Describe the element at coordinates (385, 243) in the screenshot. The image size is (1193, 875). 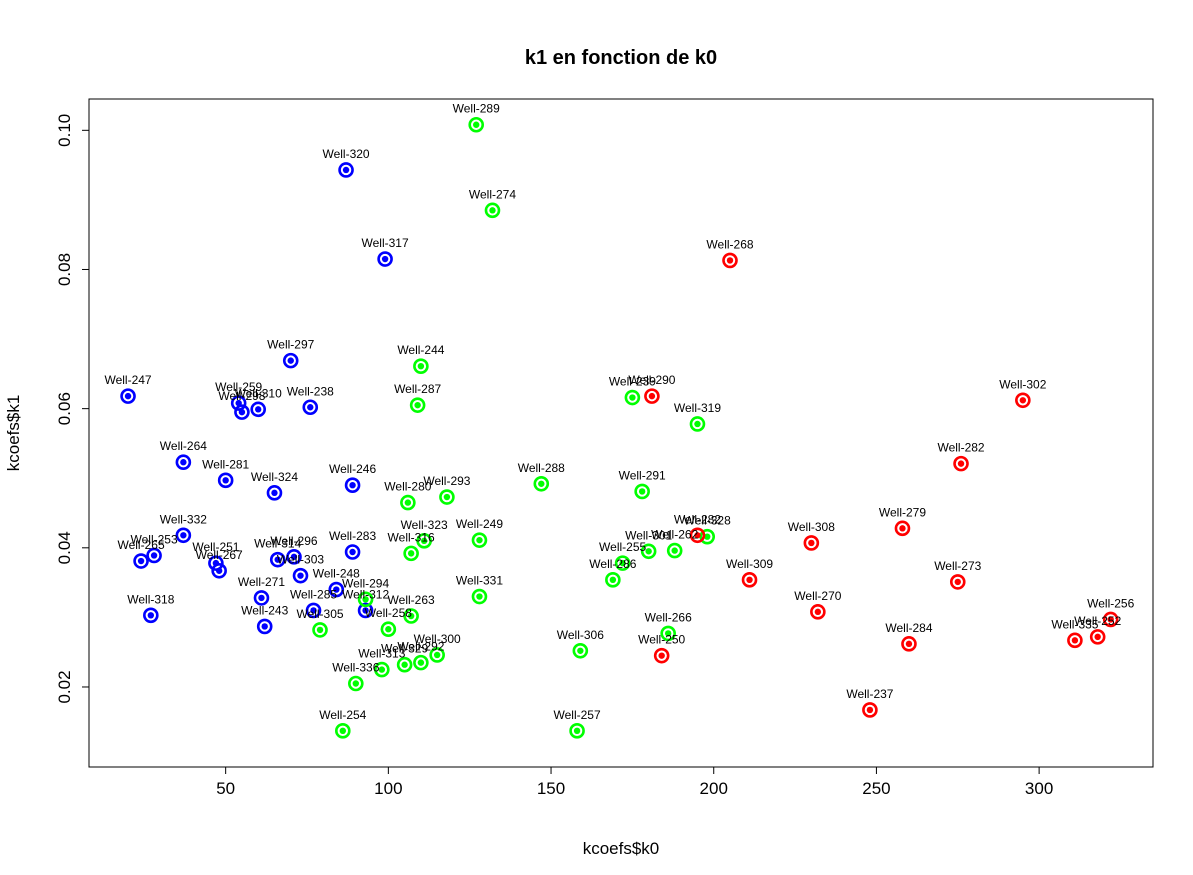
I see `point-label: Well-317` at that location.